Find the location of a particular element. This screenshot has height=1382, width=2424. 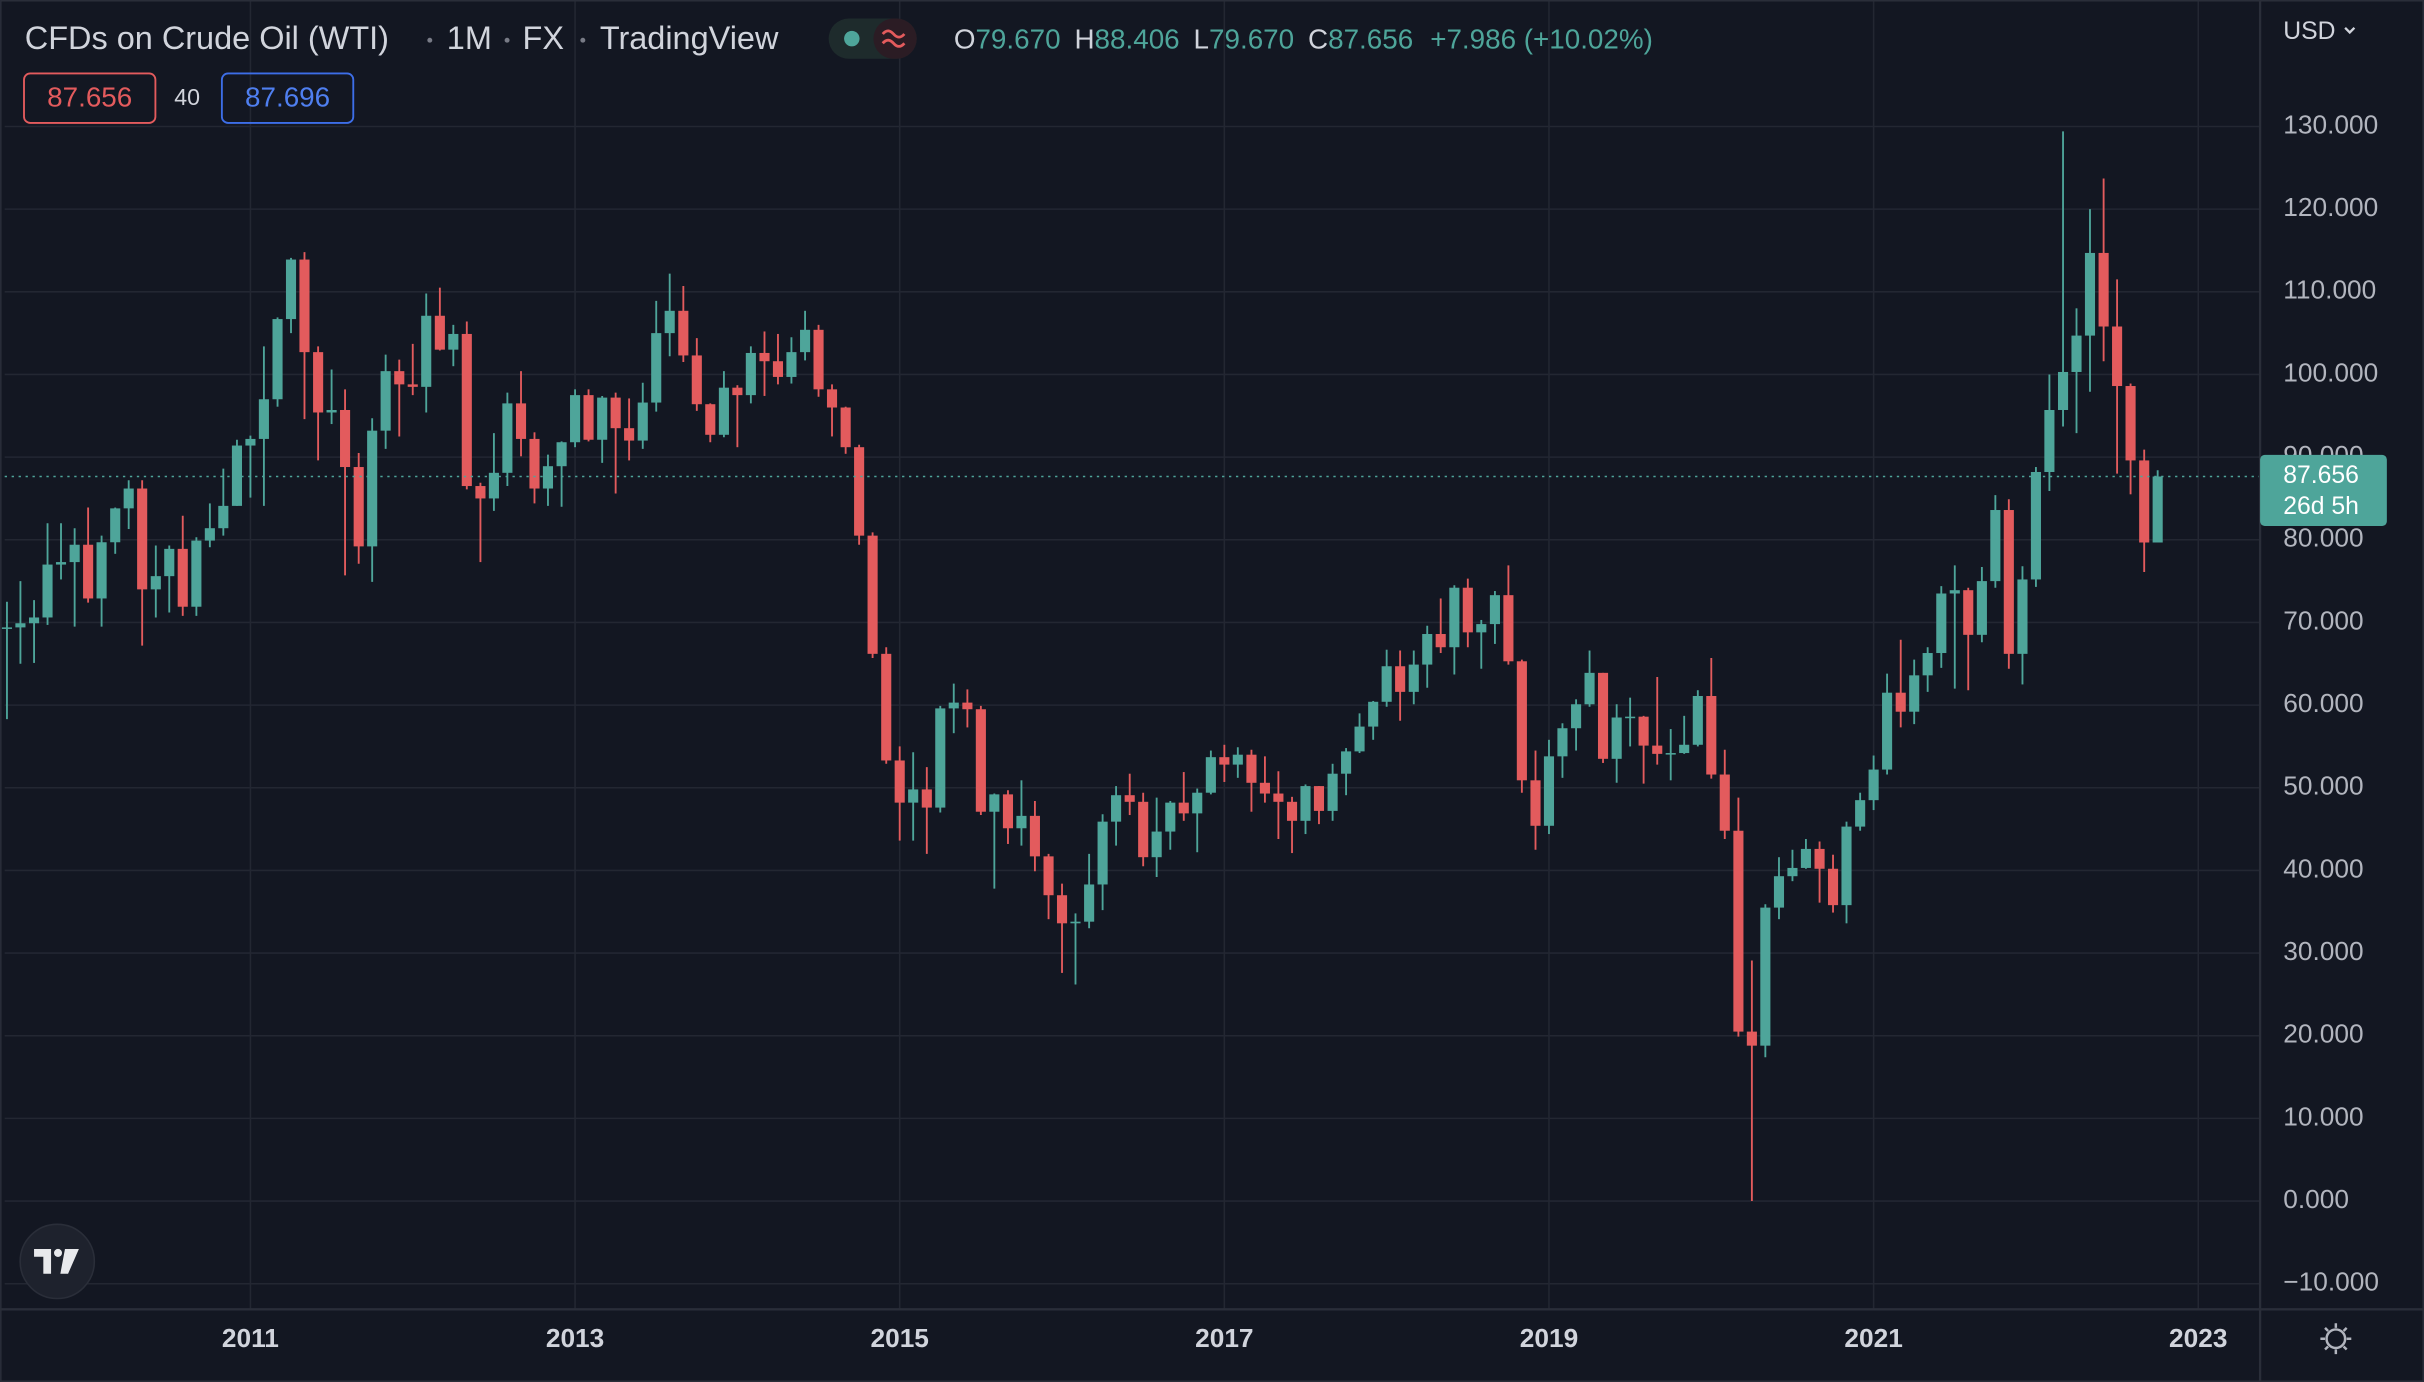

x-tick-label: 2015 is located at coordinates (899, 1338).